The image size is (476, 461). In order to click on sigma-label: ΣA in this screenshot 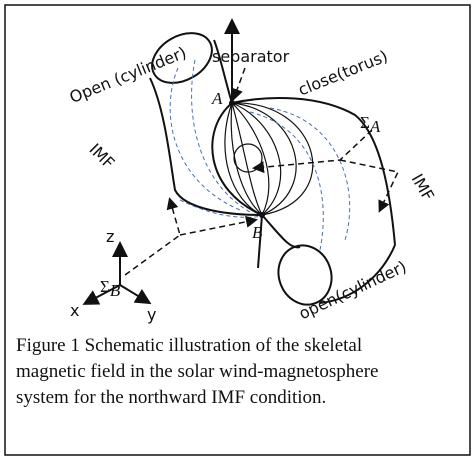, I will do `click(370, 124)`.